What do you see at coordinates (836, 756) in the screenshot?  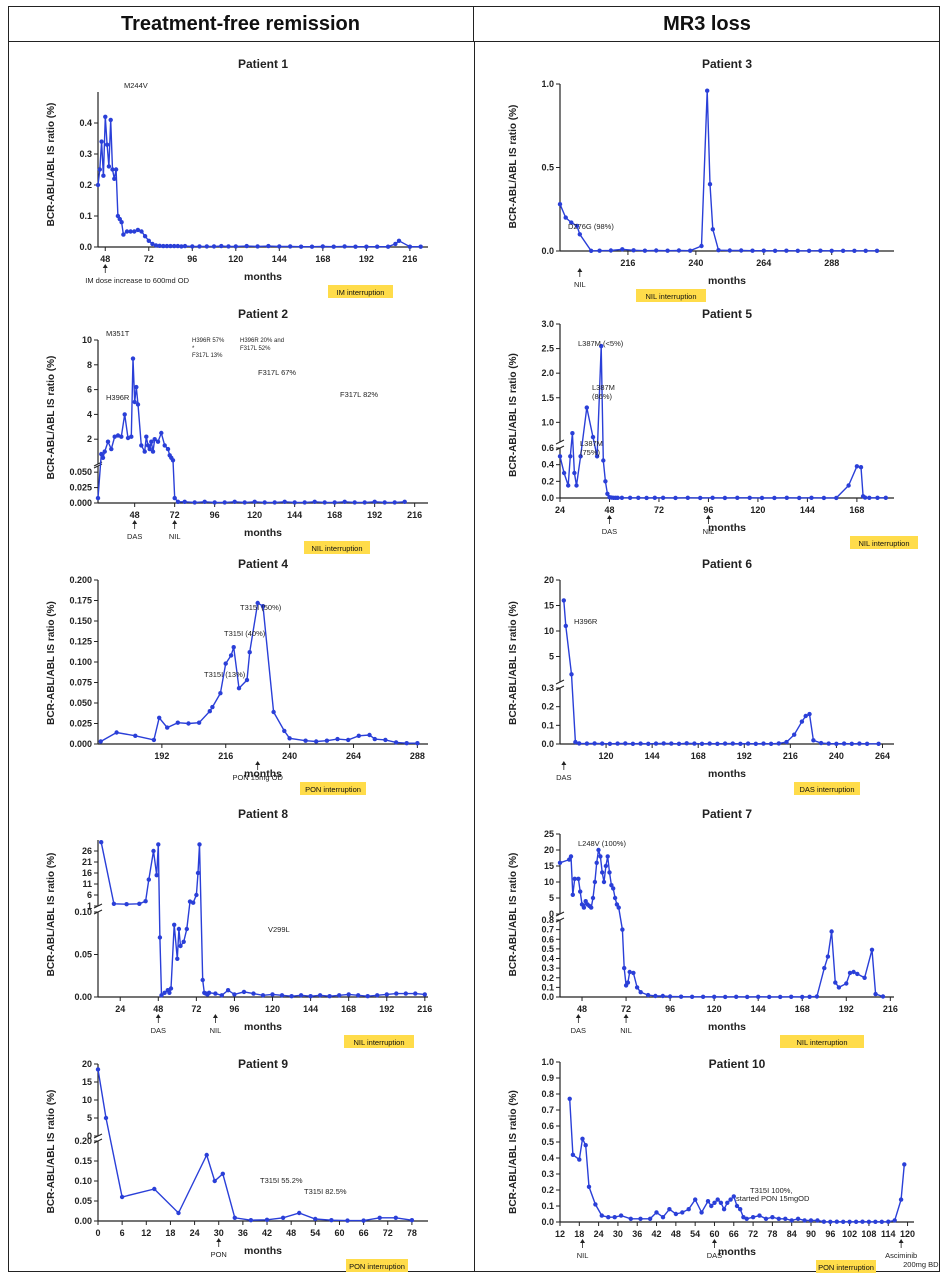 I see `x-tick-label: 240` at bounding box center [836, 756].